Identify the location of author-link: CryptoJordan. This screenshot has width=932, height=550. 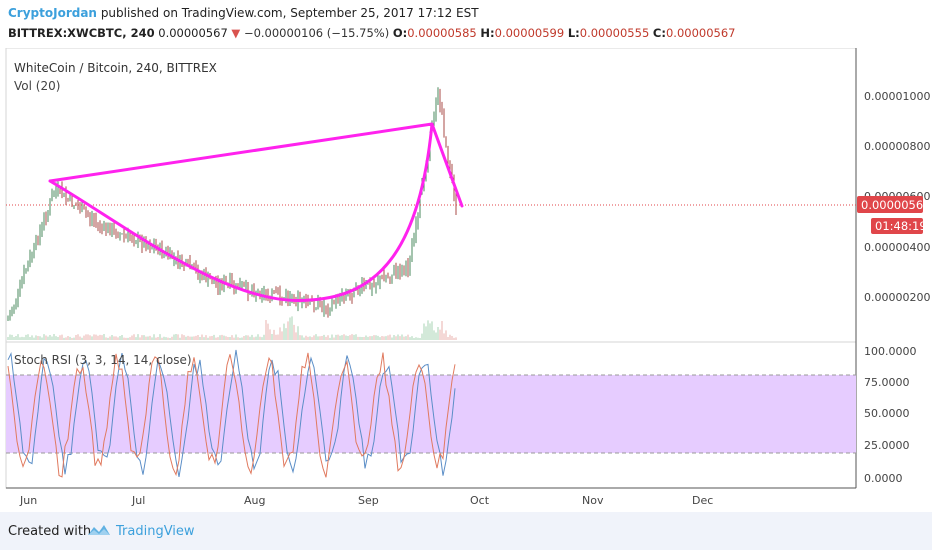
(52, 13).